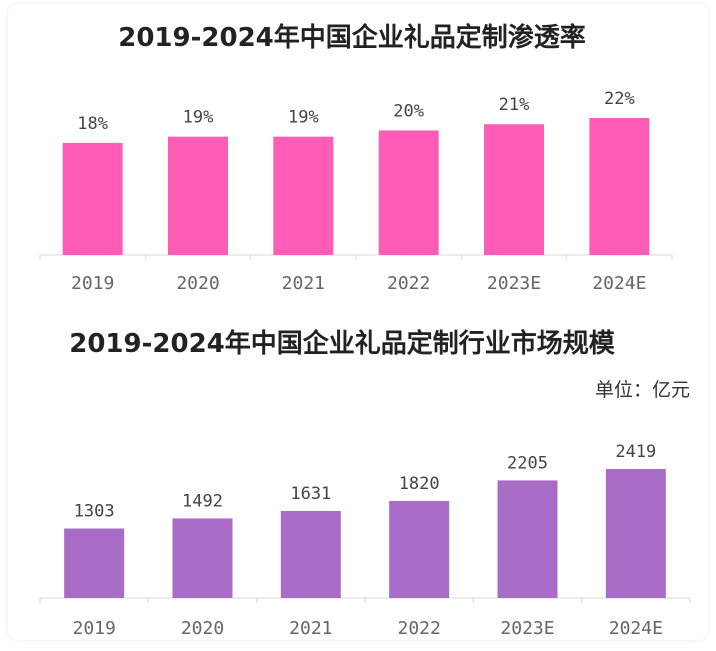  Describe the element at coordinates (365, 482) in the screenshot. I see `chart-2-data-labels: 1303 1492 1631 1820 2205 2419` at that location.